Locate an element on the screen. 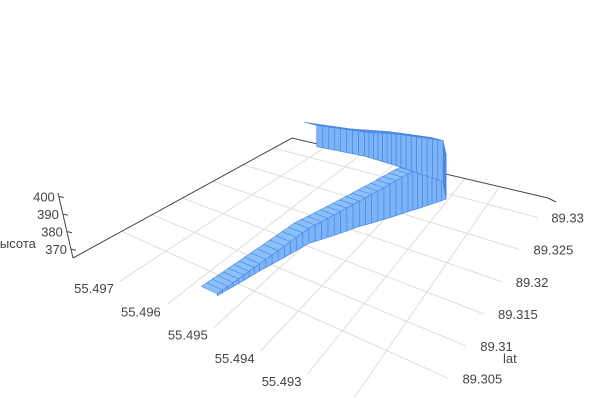  y-tick-label: 89.305 is located at coordinates (482, 378).